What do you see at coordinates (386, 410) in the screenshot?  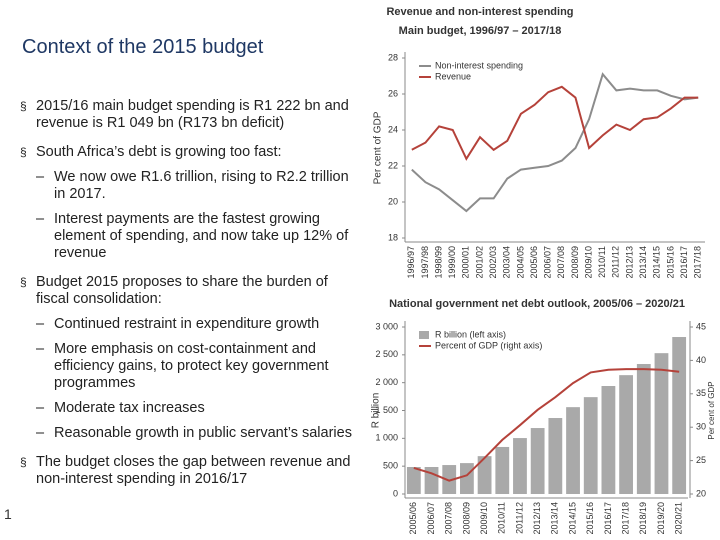 I see `y-tick-label: 1 500` at bounding box center [386, 410].